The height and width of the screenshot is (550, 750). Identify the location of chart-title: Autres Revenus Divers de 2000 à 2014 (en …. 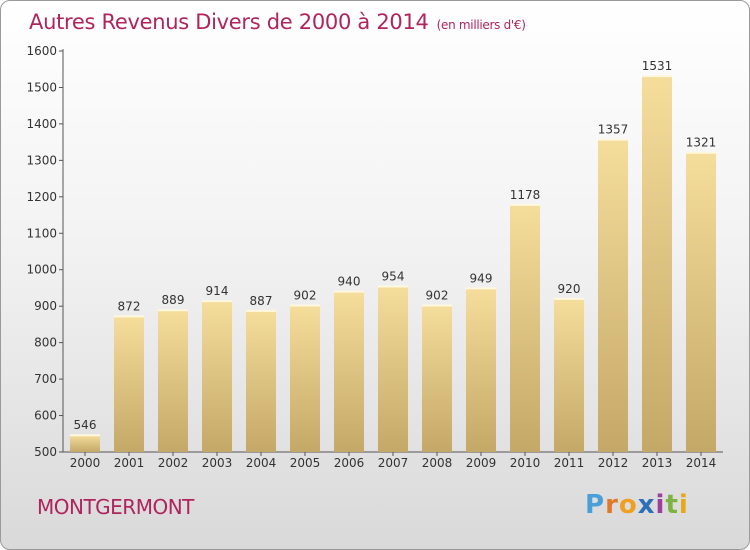
(277, 22).